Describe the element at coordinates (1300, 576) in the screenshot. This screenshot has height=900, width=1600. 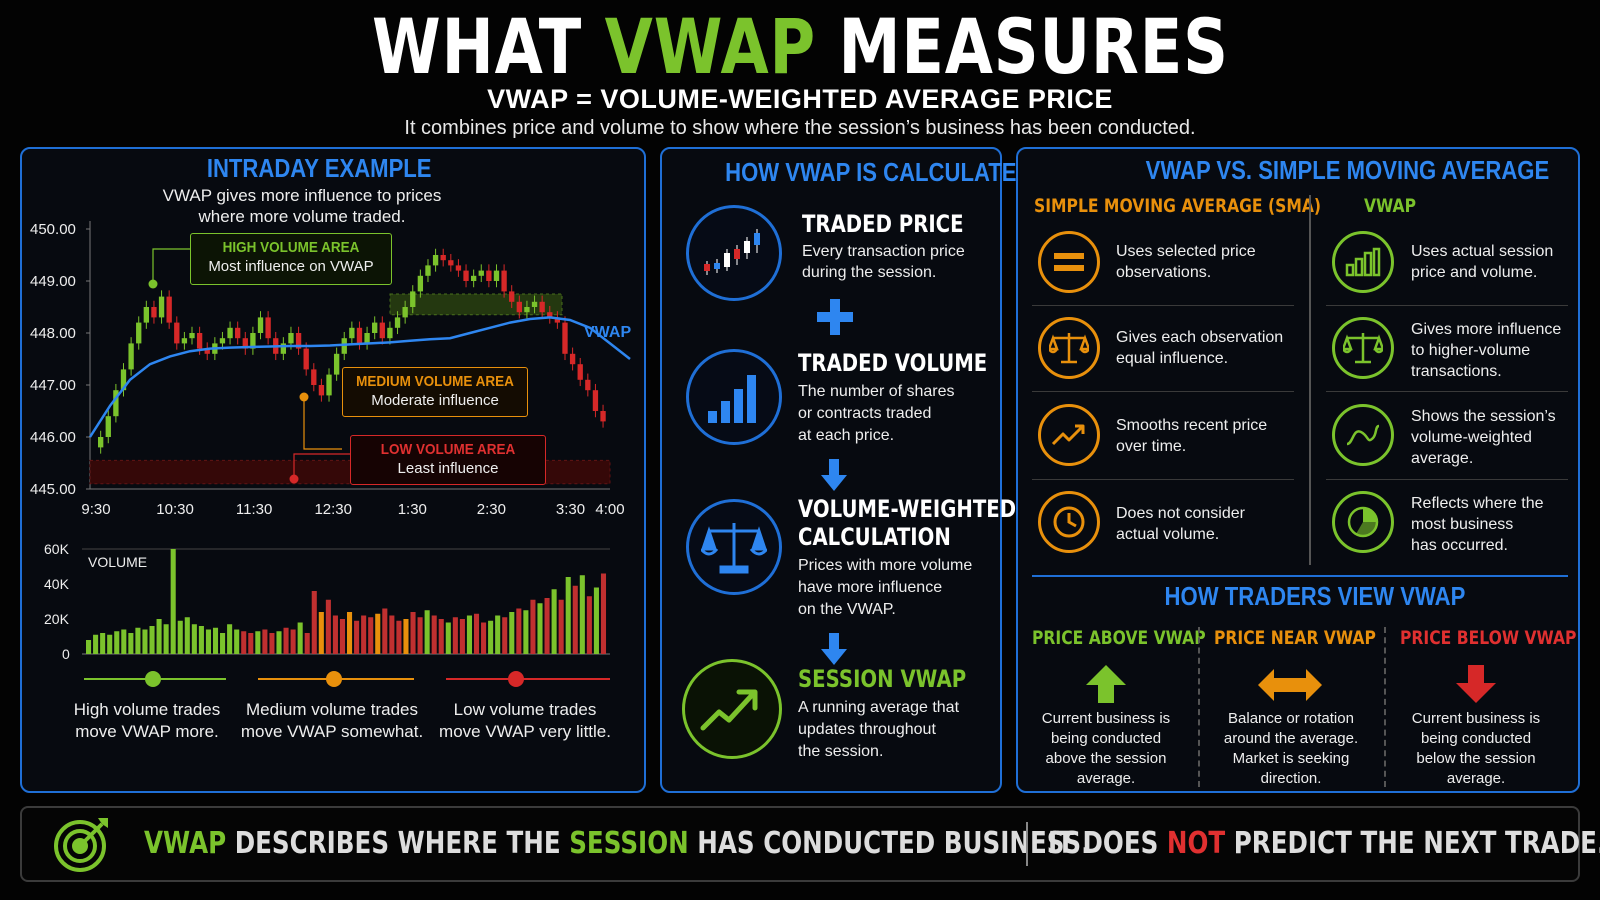
I see `traders-divider` at that location.